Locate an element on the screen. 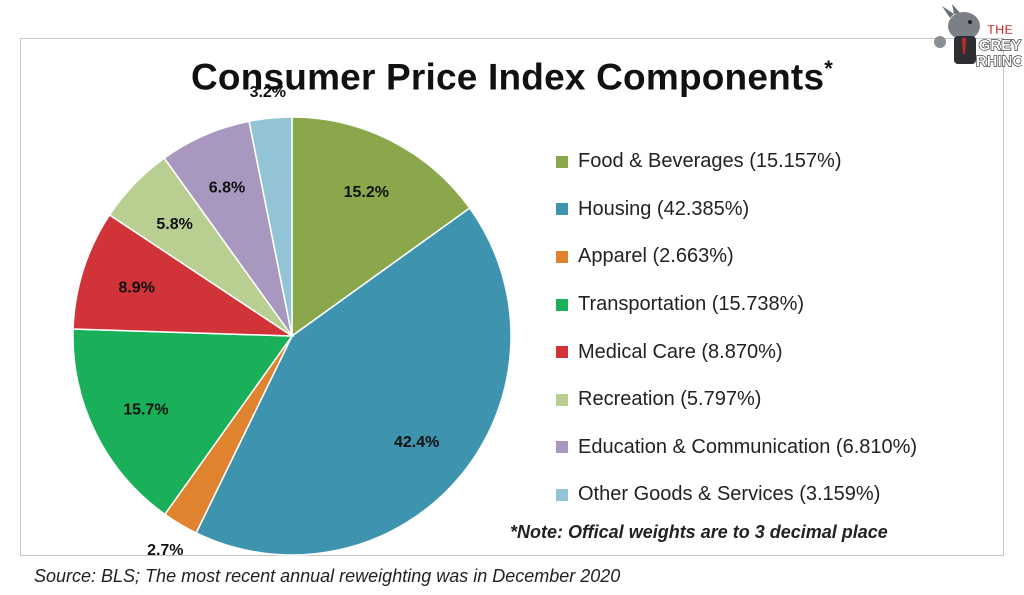  chart-title-asterisk: * is located at coordinates (829, 68).